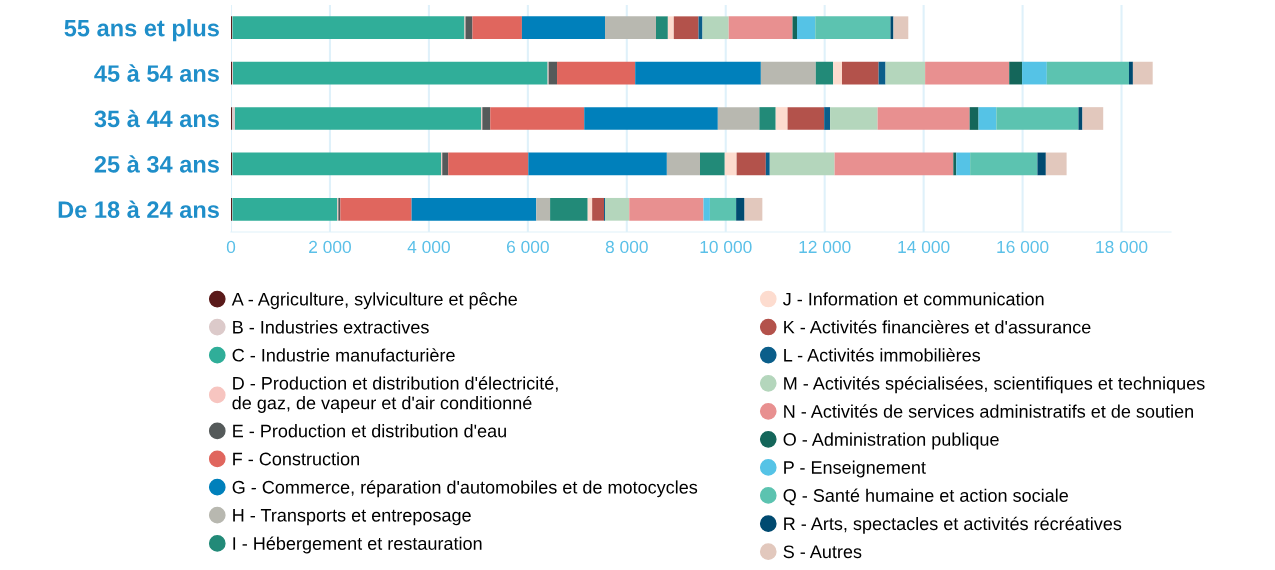 The height and width of the screenshot is (570, 1275). Describe the element at coordinates (994, 385) in the screenshot. I see `legend-label: M - Activités spécialisées, scientifiques et techniques` at that location.